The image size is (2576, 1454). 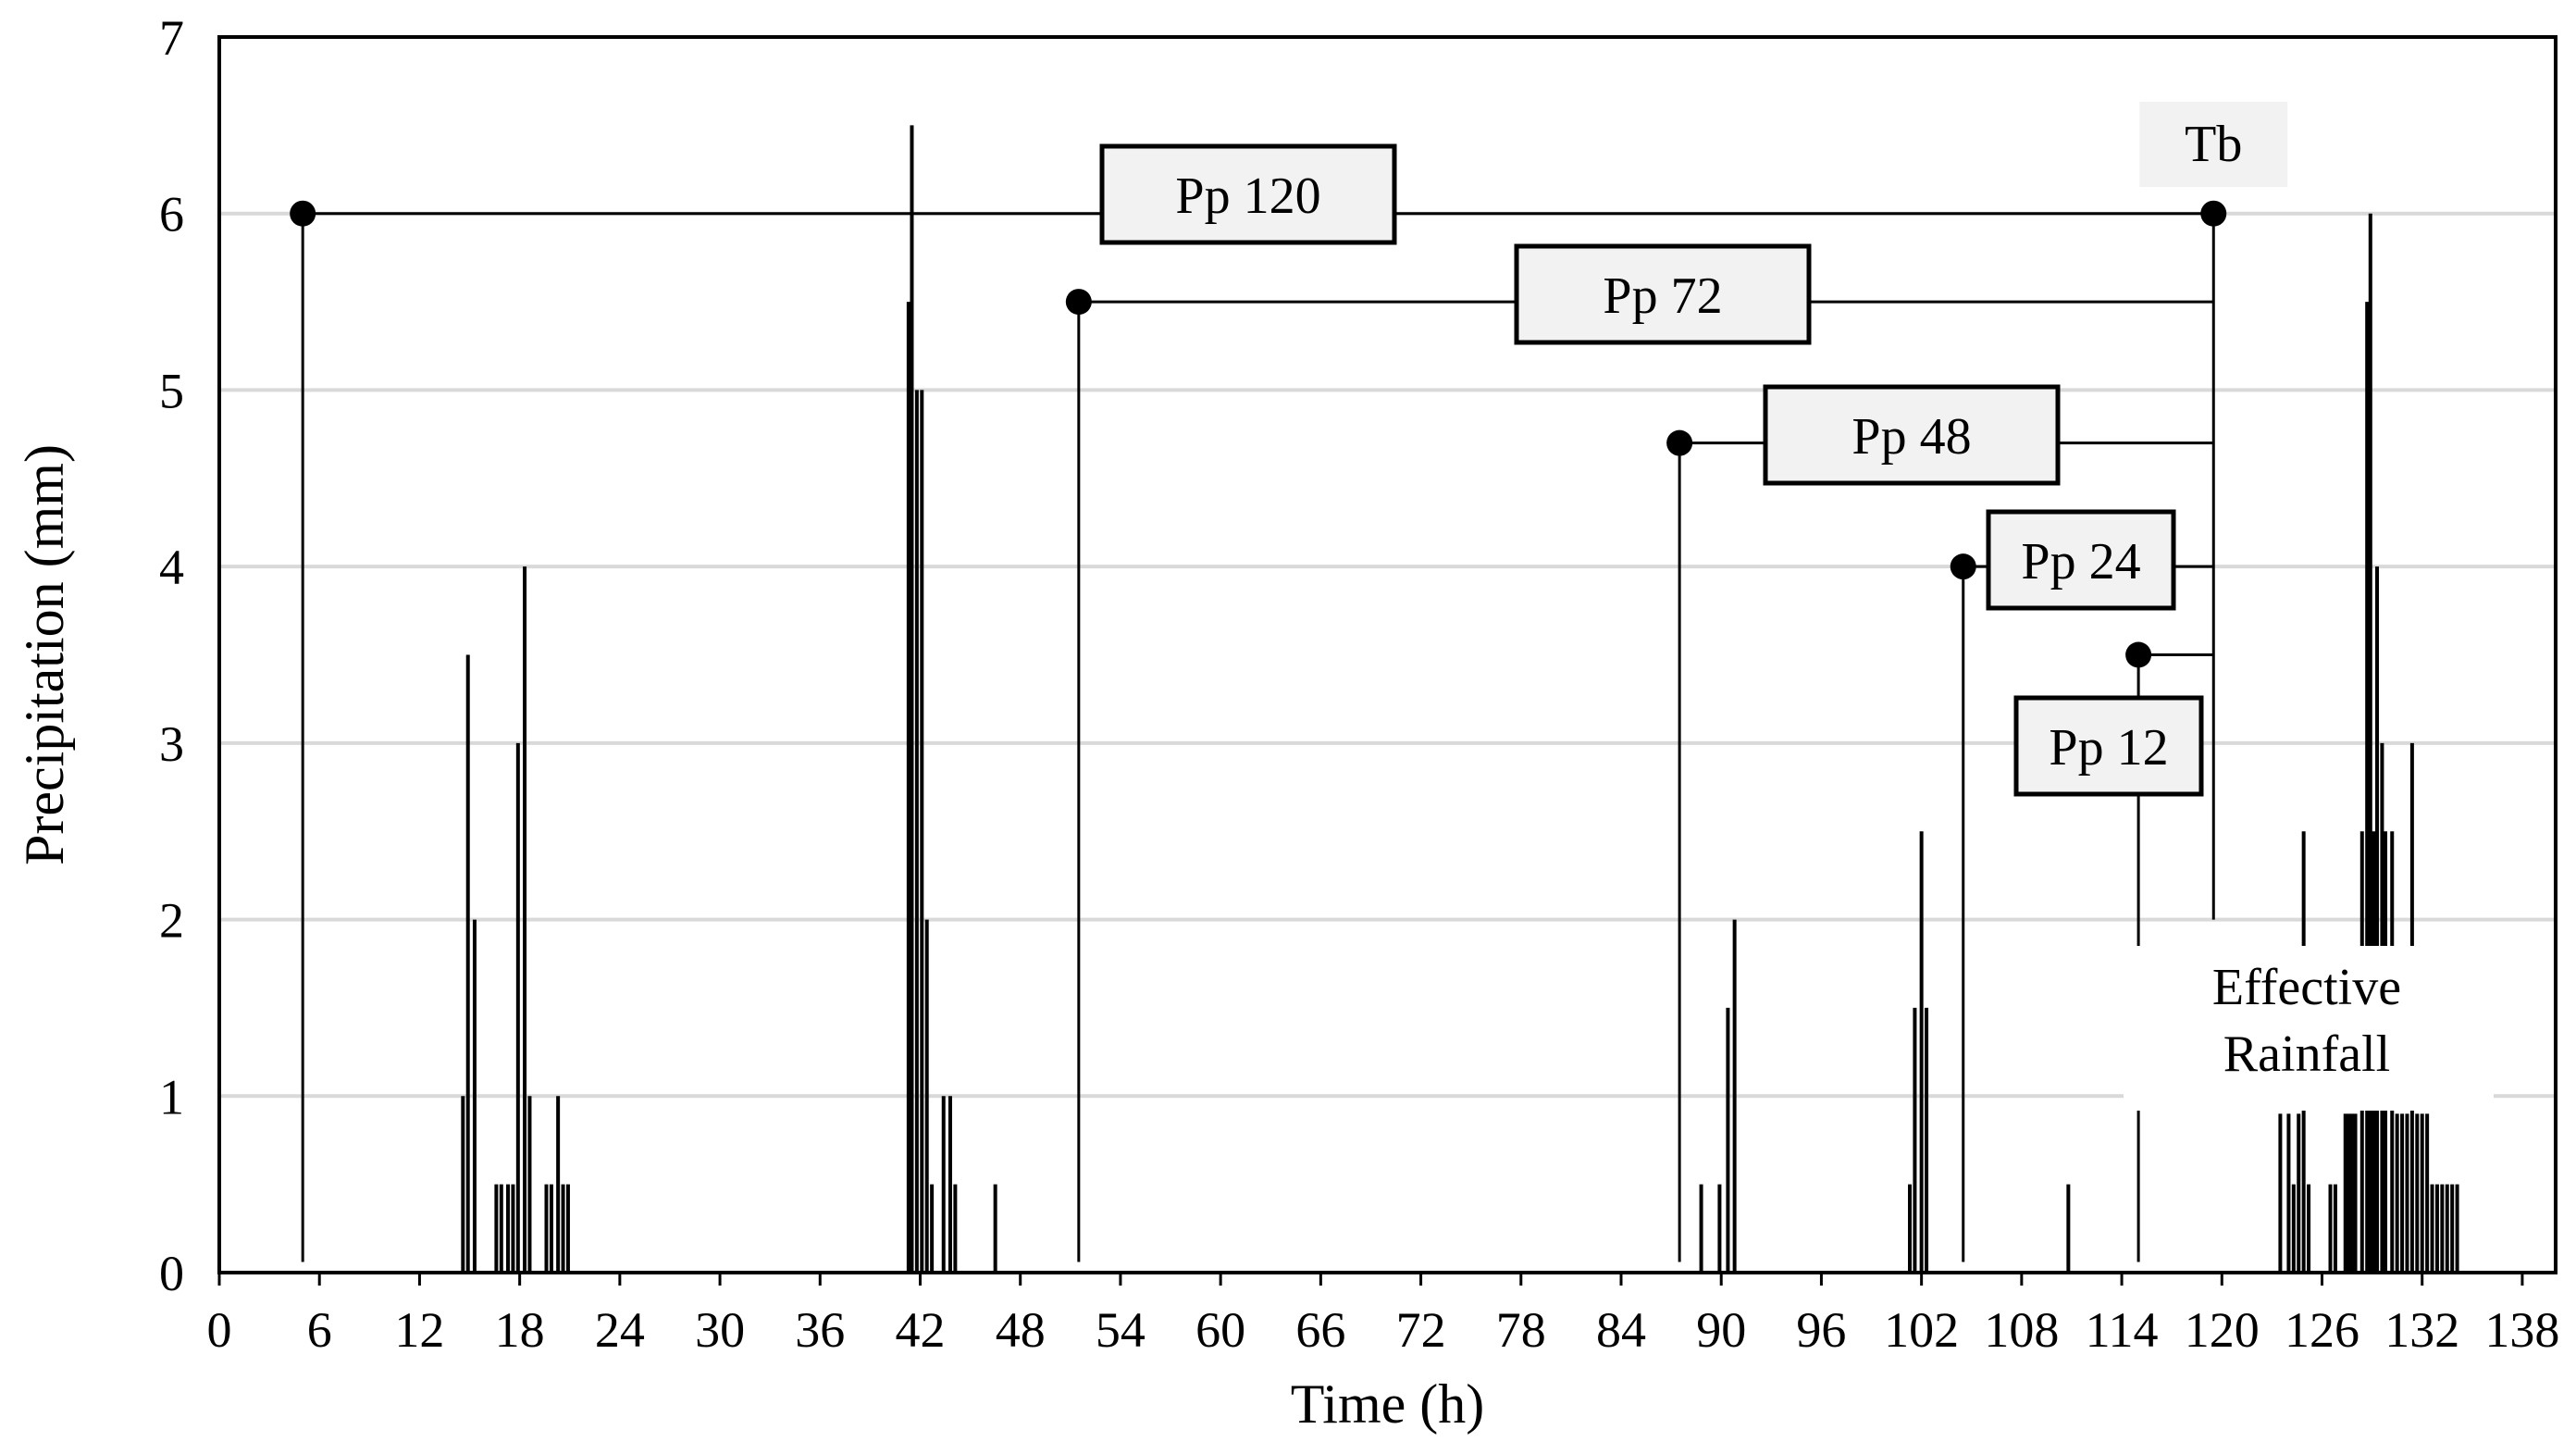 What do you see at coordinates (2322, 1330) in the screenshot?
I see `x-tick-label: 126` at bounding box center [2322, 1330].